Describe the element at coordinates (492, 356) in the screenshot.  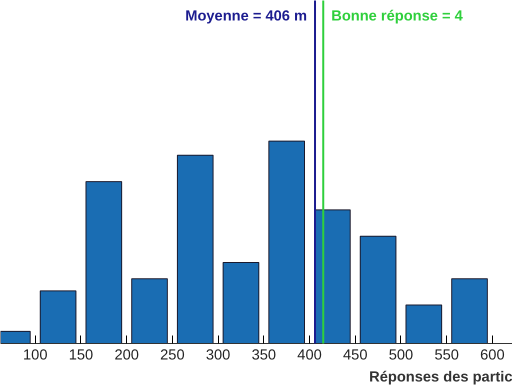
I see `x-tick-label: 600` at that location.